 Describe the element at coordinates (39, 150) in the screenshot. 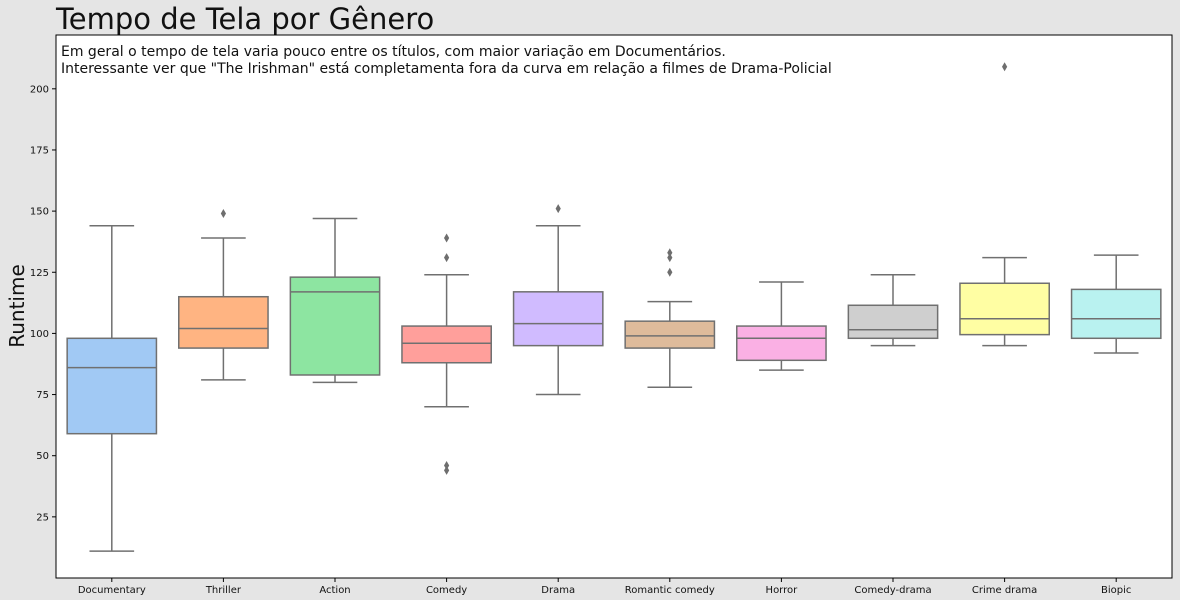

I see `y-tick-label: 175` at that location.